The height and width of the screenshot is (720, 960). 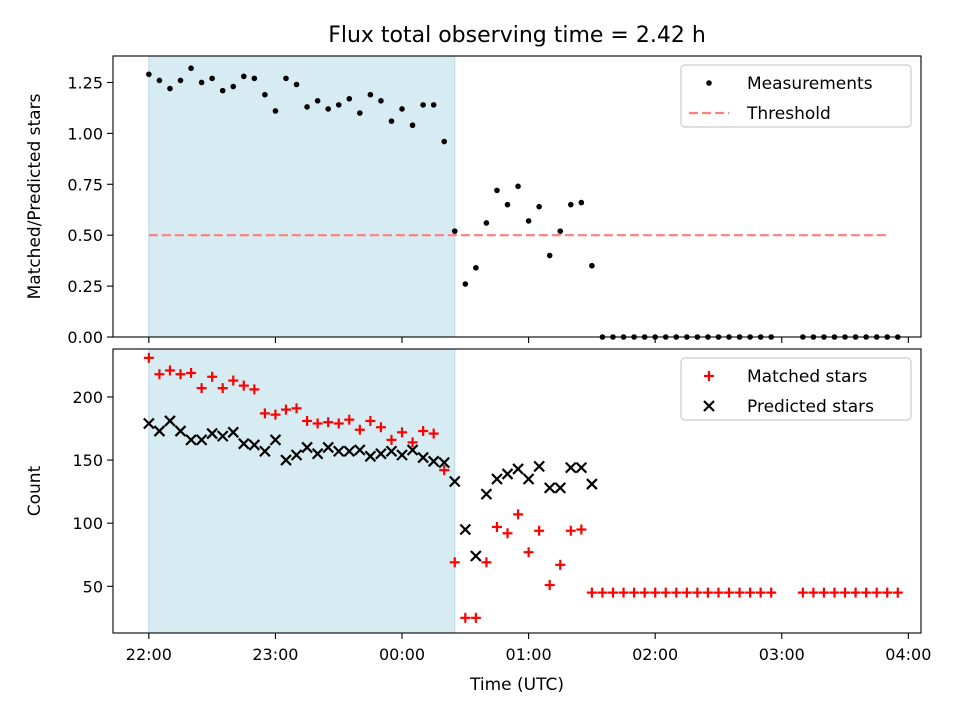 I want to click on x-tick-label: 23:00, so click(x=275, y=654).